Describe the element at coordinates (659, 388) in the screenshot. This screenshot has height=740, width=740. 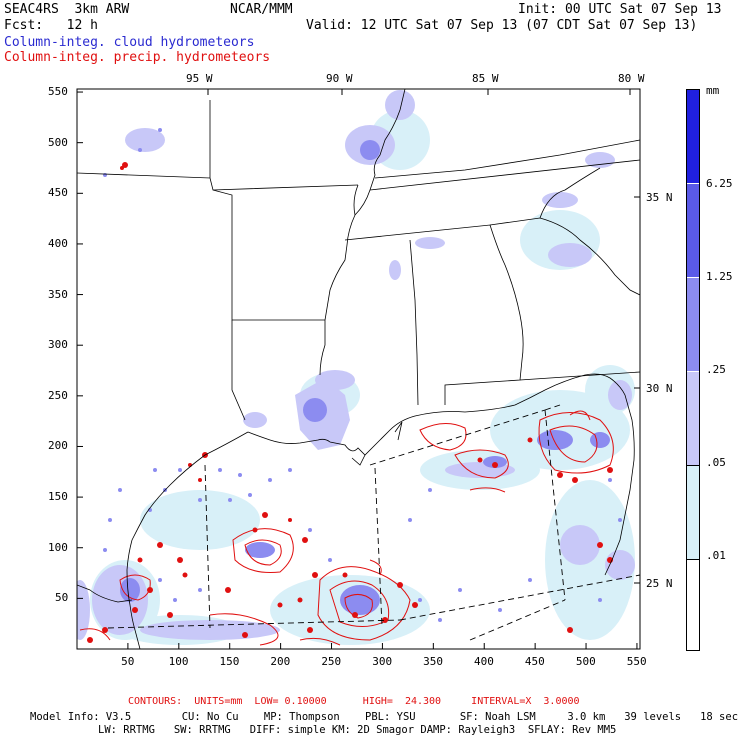
I see `lat-label-30n: 30 N` at that location.